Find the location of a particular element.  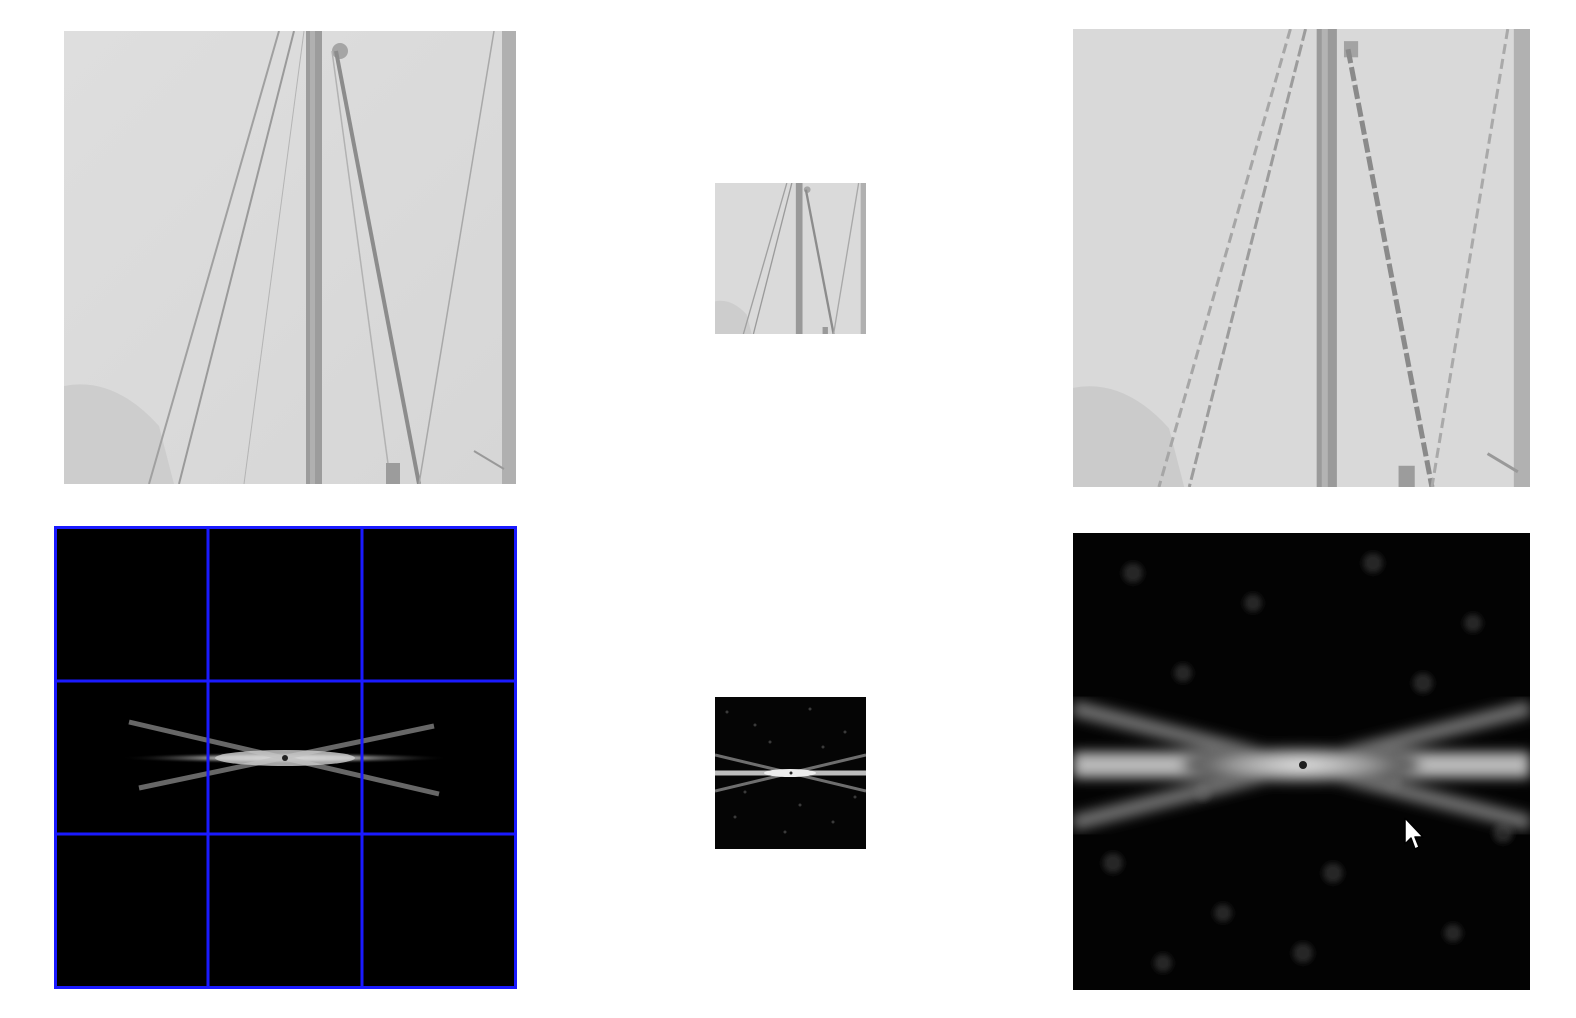

original-spectrum-panel is located at coordinates (285, 757).